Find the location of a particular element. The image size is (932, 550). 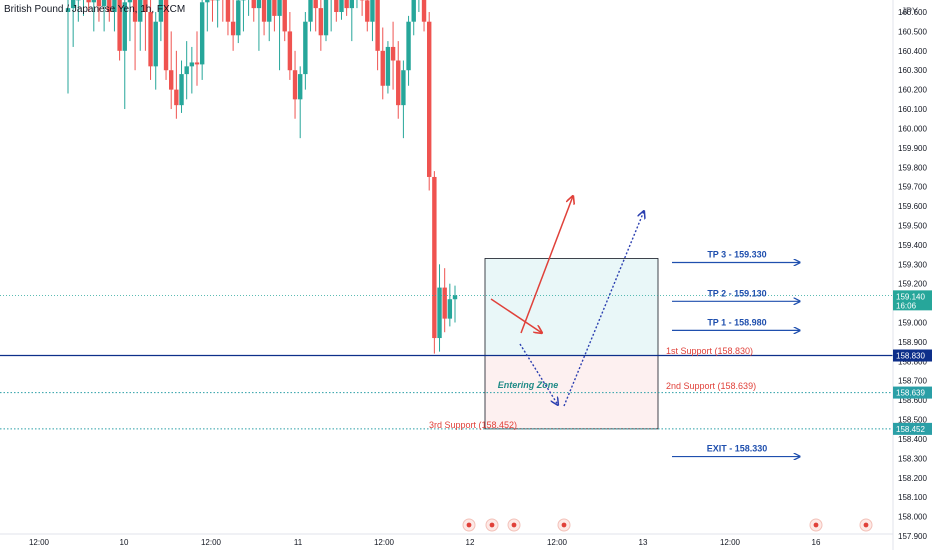

time-axis: 12:00 10 12:00 11 12:00 12 12:00 13 12:00 16 is located at coordinates (446, 540).